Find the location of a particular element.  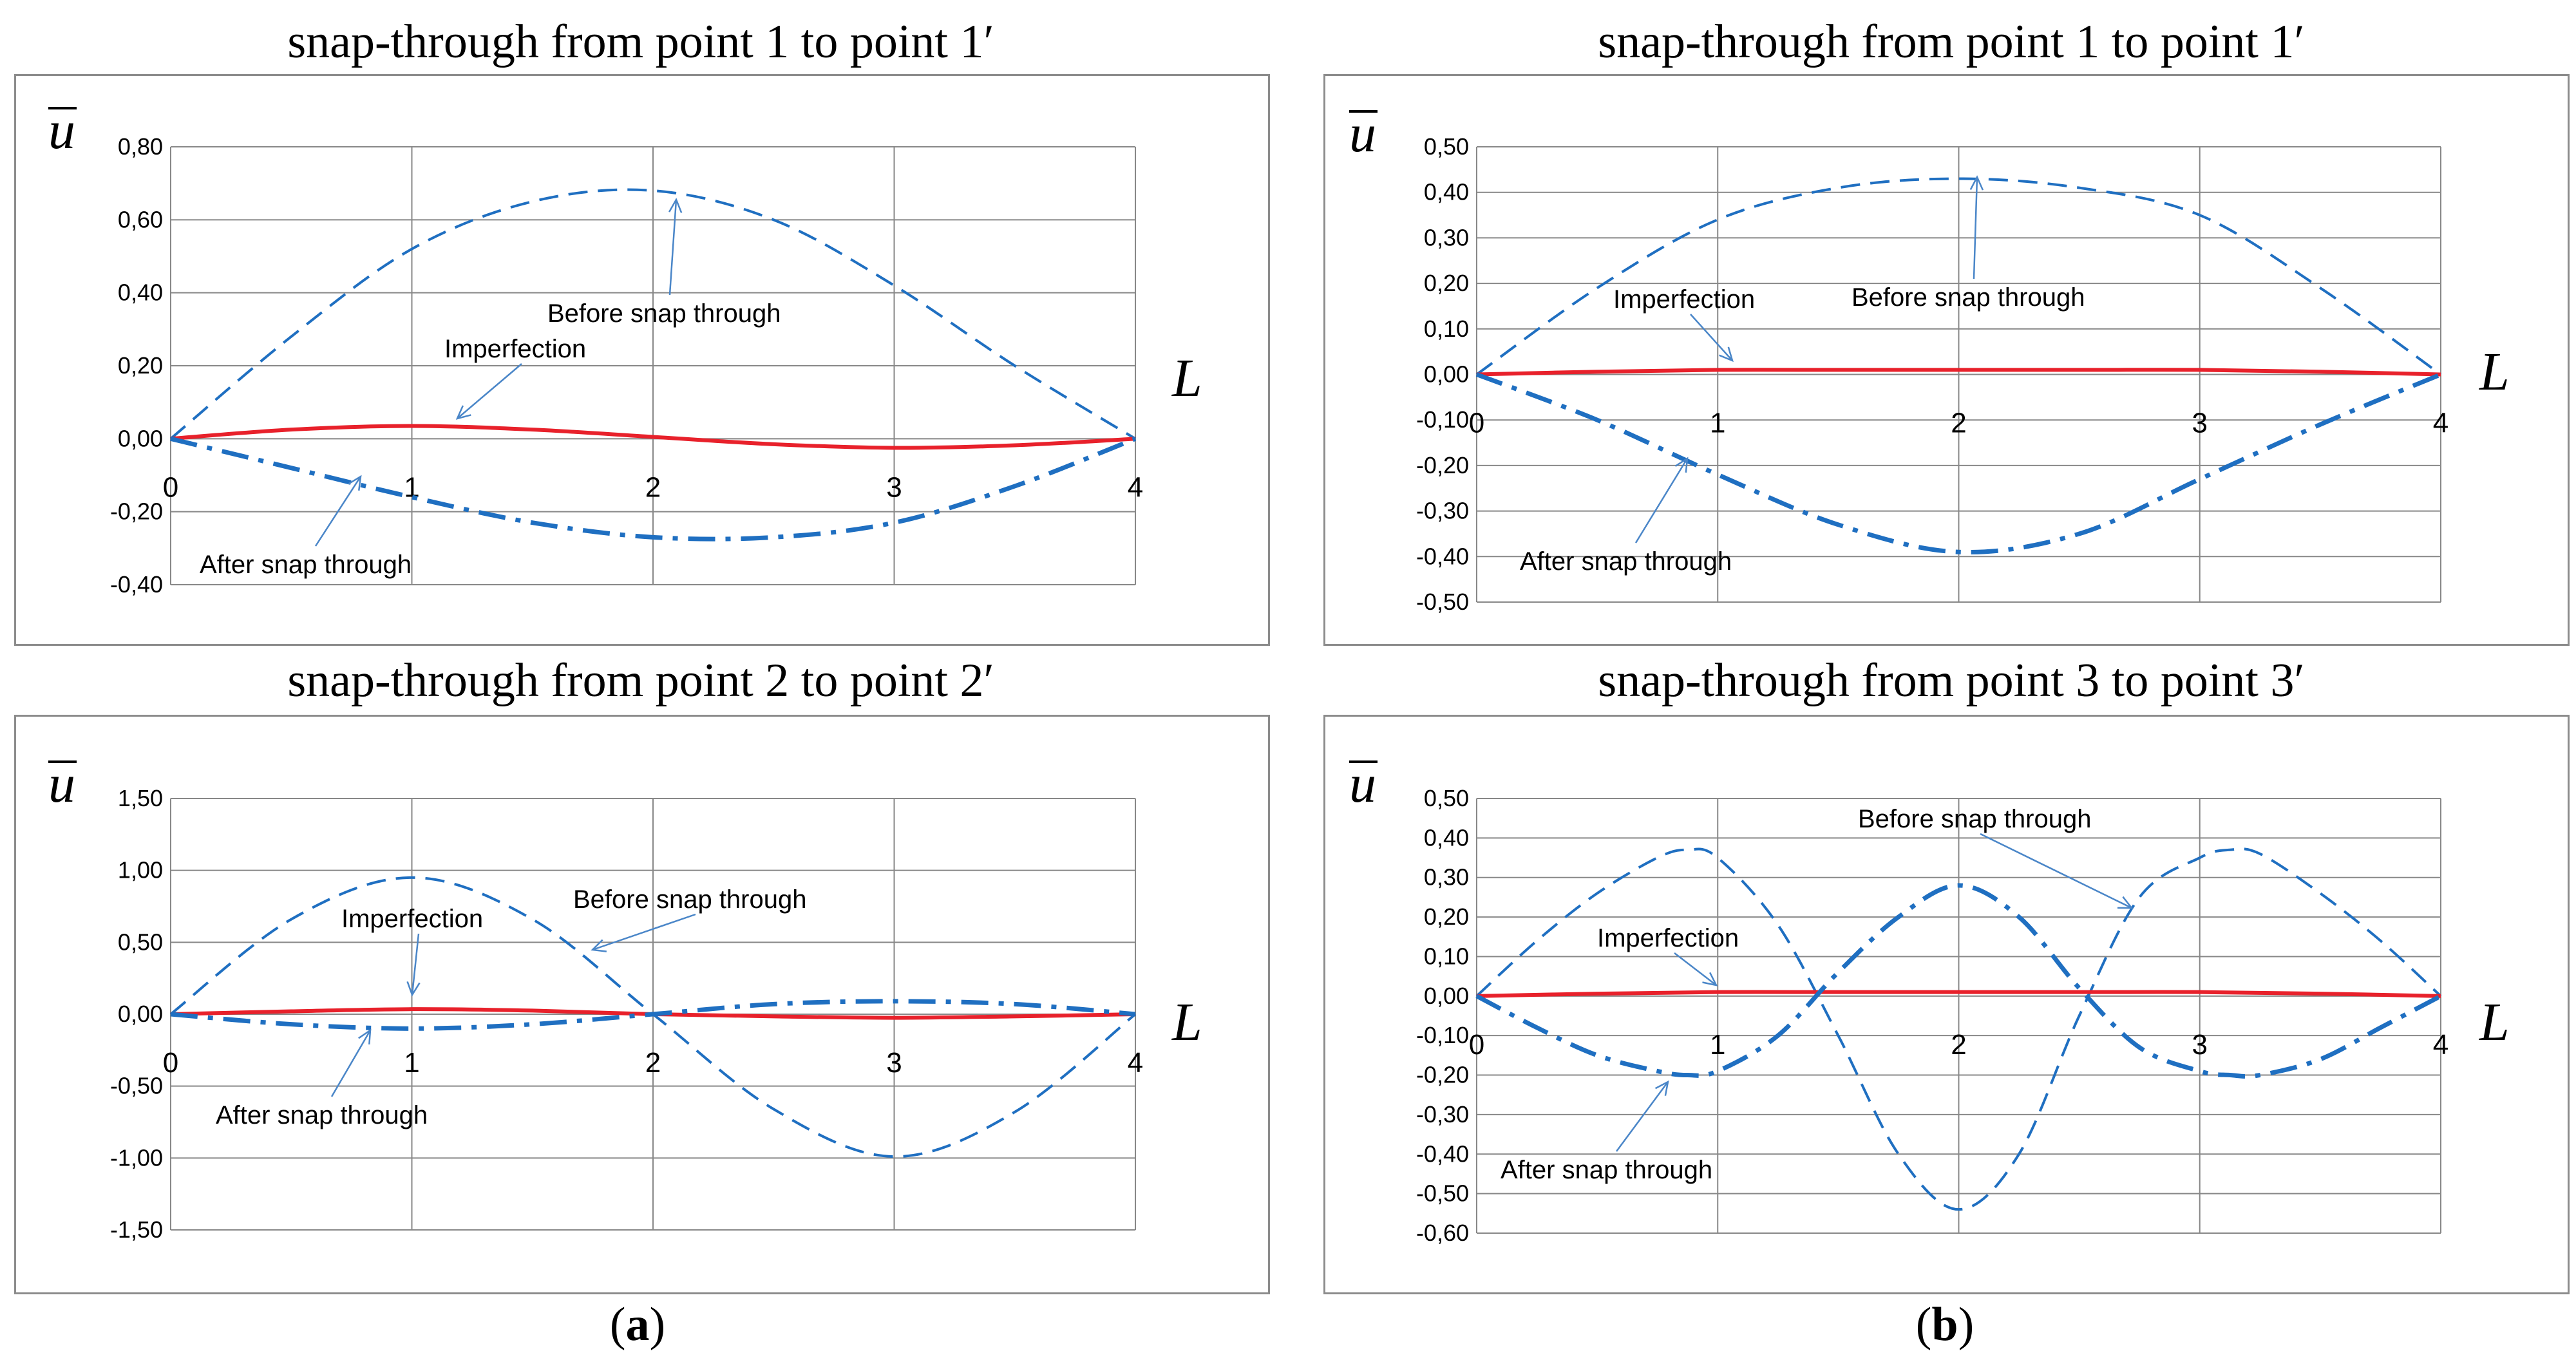

chart-title-b2: snap-through from point 3 to point 3′ is located at coordinates (1952, 680).